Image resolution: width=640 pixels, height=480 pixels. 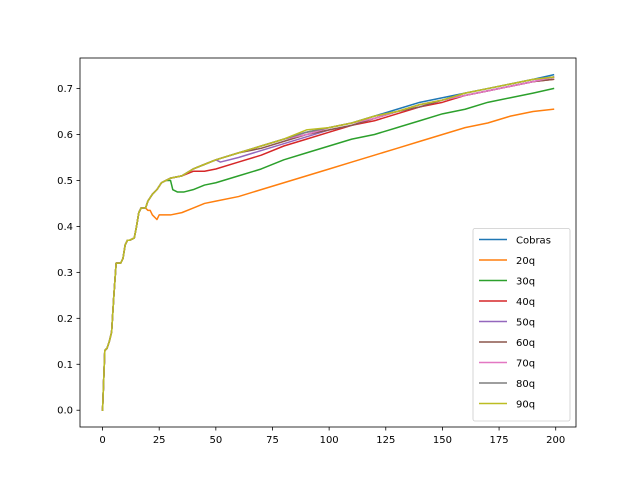 I want to click on y-axis-ticks: 0.0 0.1 0.2 0.3 0.4 0.5 0.6 0.7, so click(x=68, y=250).